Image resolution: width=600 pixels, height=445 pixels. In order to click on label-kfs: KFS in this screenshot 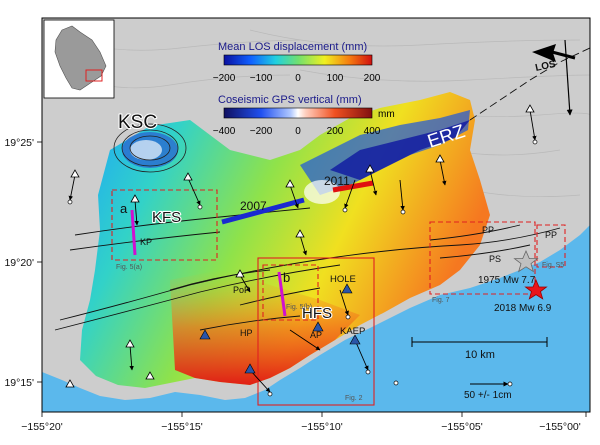, I will do `click(166, 217)`.